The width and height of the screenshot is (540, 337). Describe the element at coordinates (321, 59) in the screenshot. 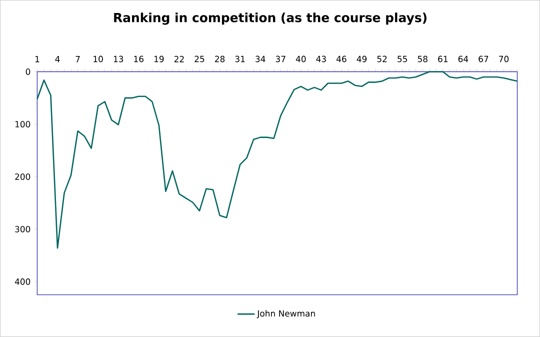

I see `x-tick-label: 43` at that location.